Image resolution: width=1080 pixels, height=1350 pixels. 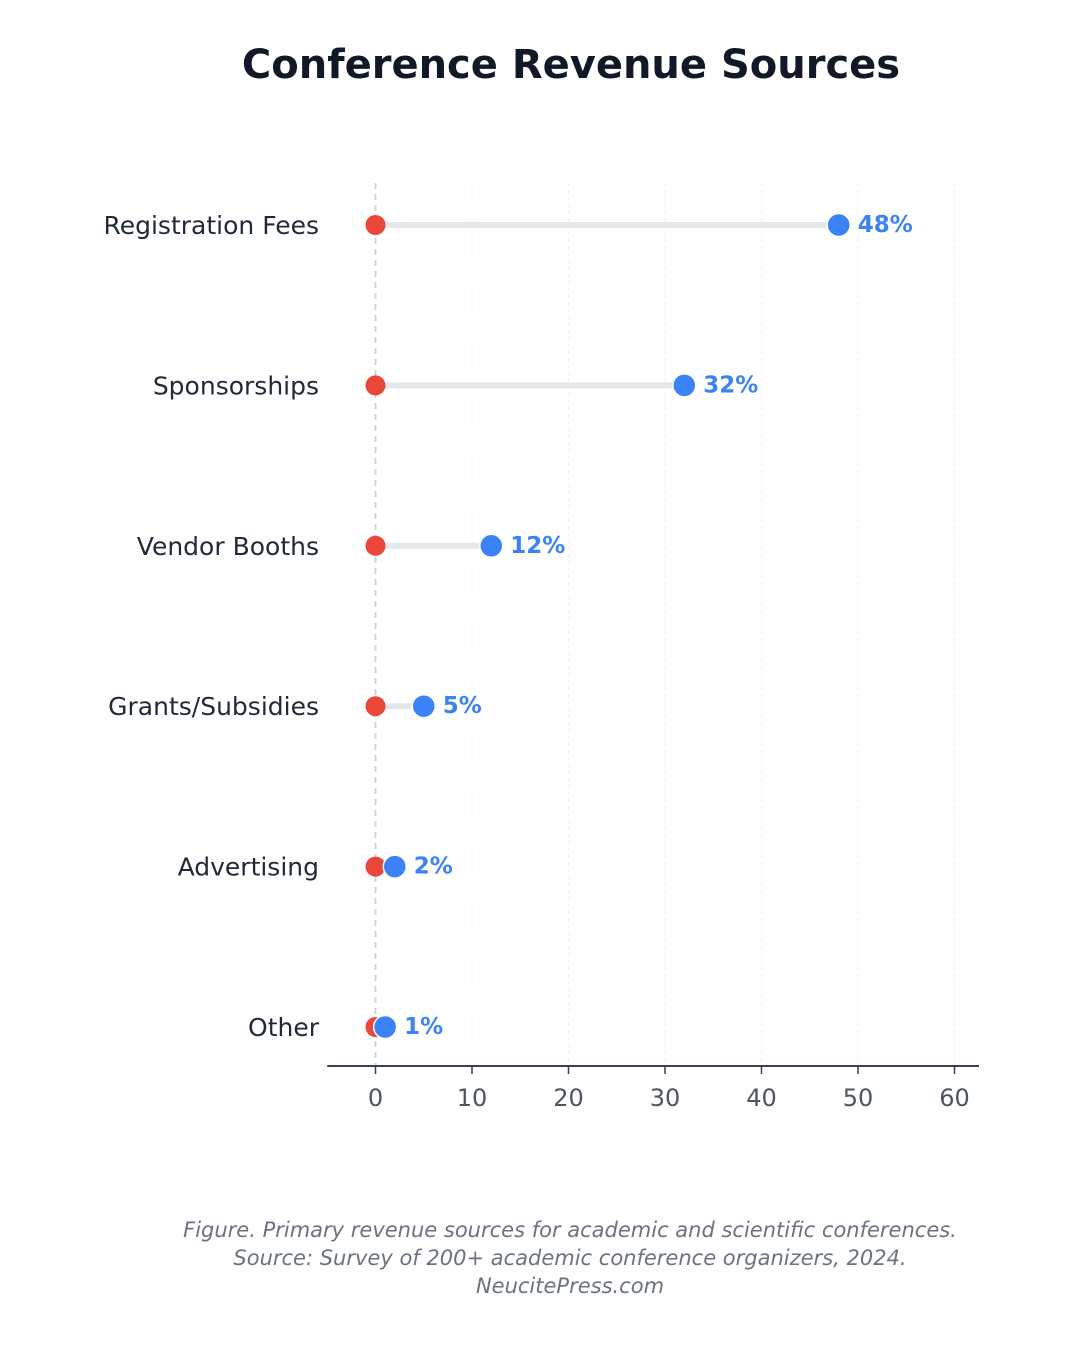 What do you see at coordinates (730, 385) in the screenshot?
I see `value-label: 32%` at bounding box center [730, 385].